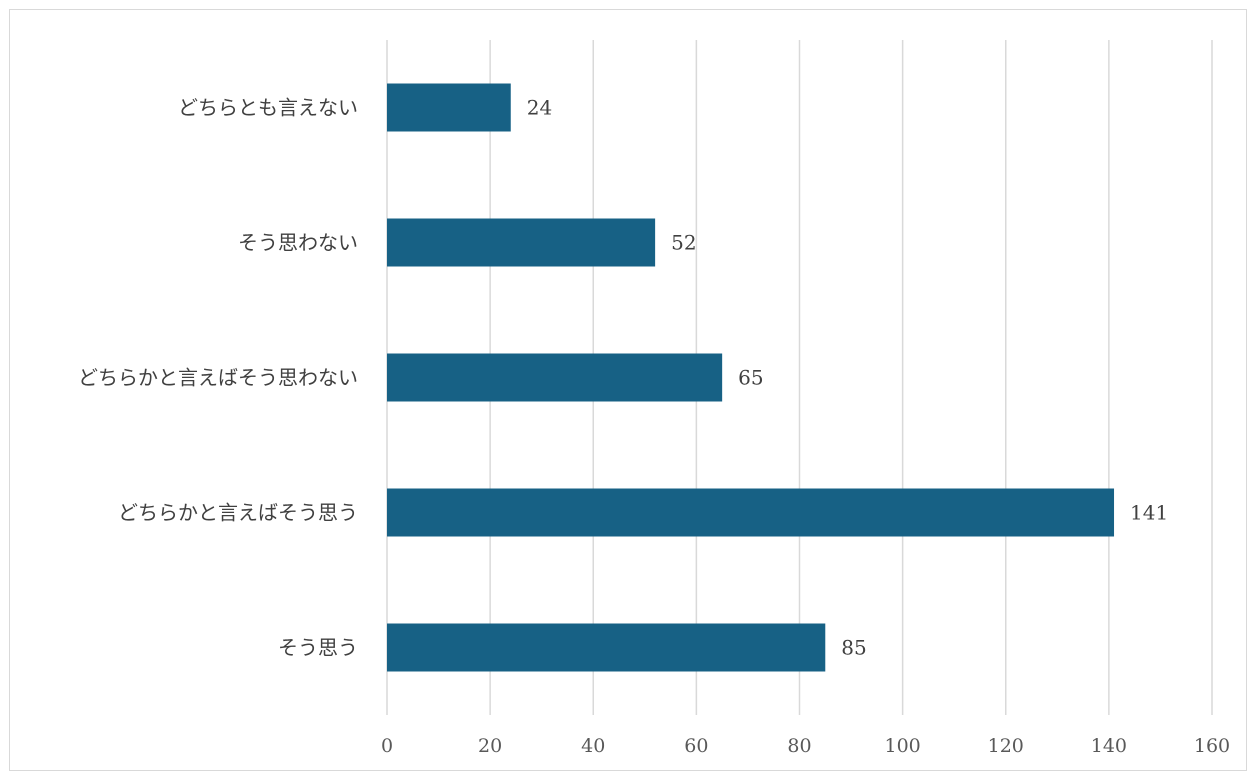 This screenshot has height=776, width=1255. What do you see at coordinates (238, 513) in the screenshot?
I see `category-label: どちらかと言えばそう思う` at bounding box center [238, 513].